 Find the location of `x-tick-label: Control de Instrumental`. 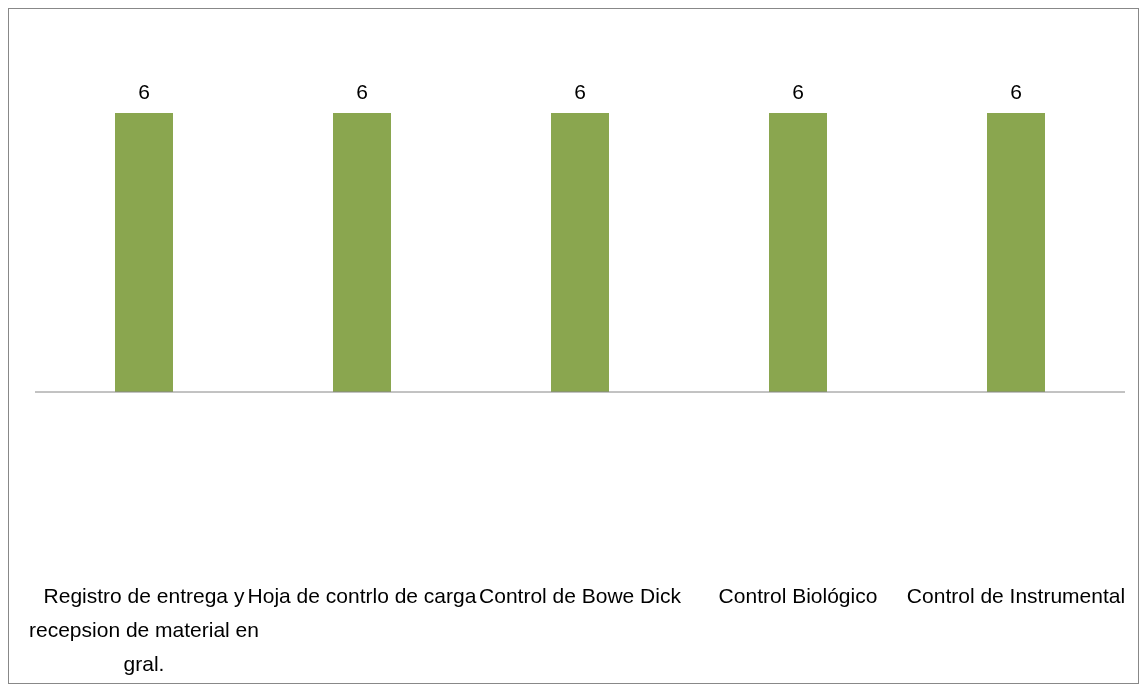

x-tick-label: Control de Instrumental is located at coordinates (1016, 595).